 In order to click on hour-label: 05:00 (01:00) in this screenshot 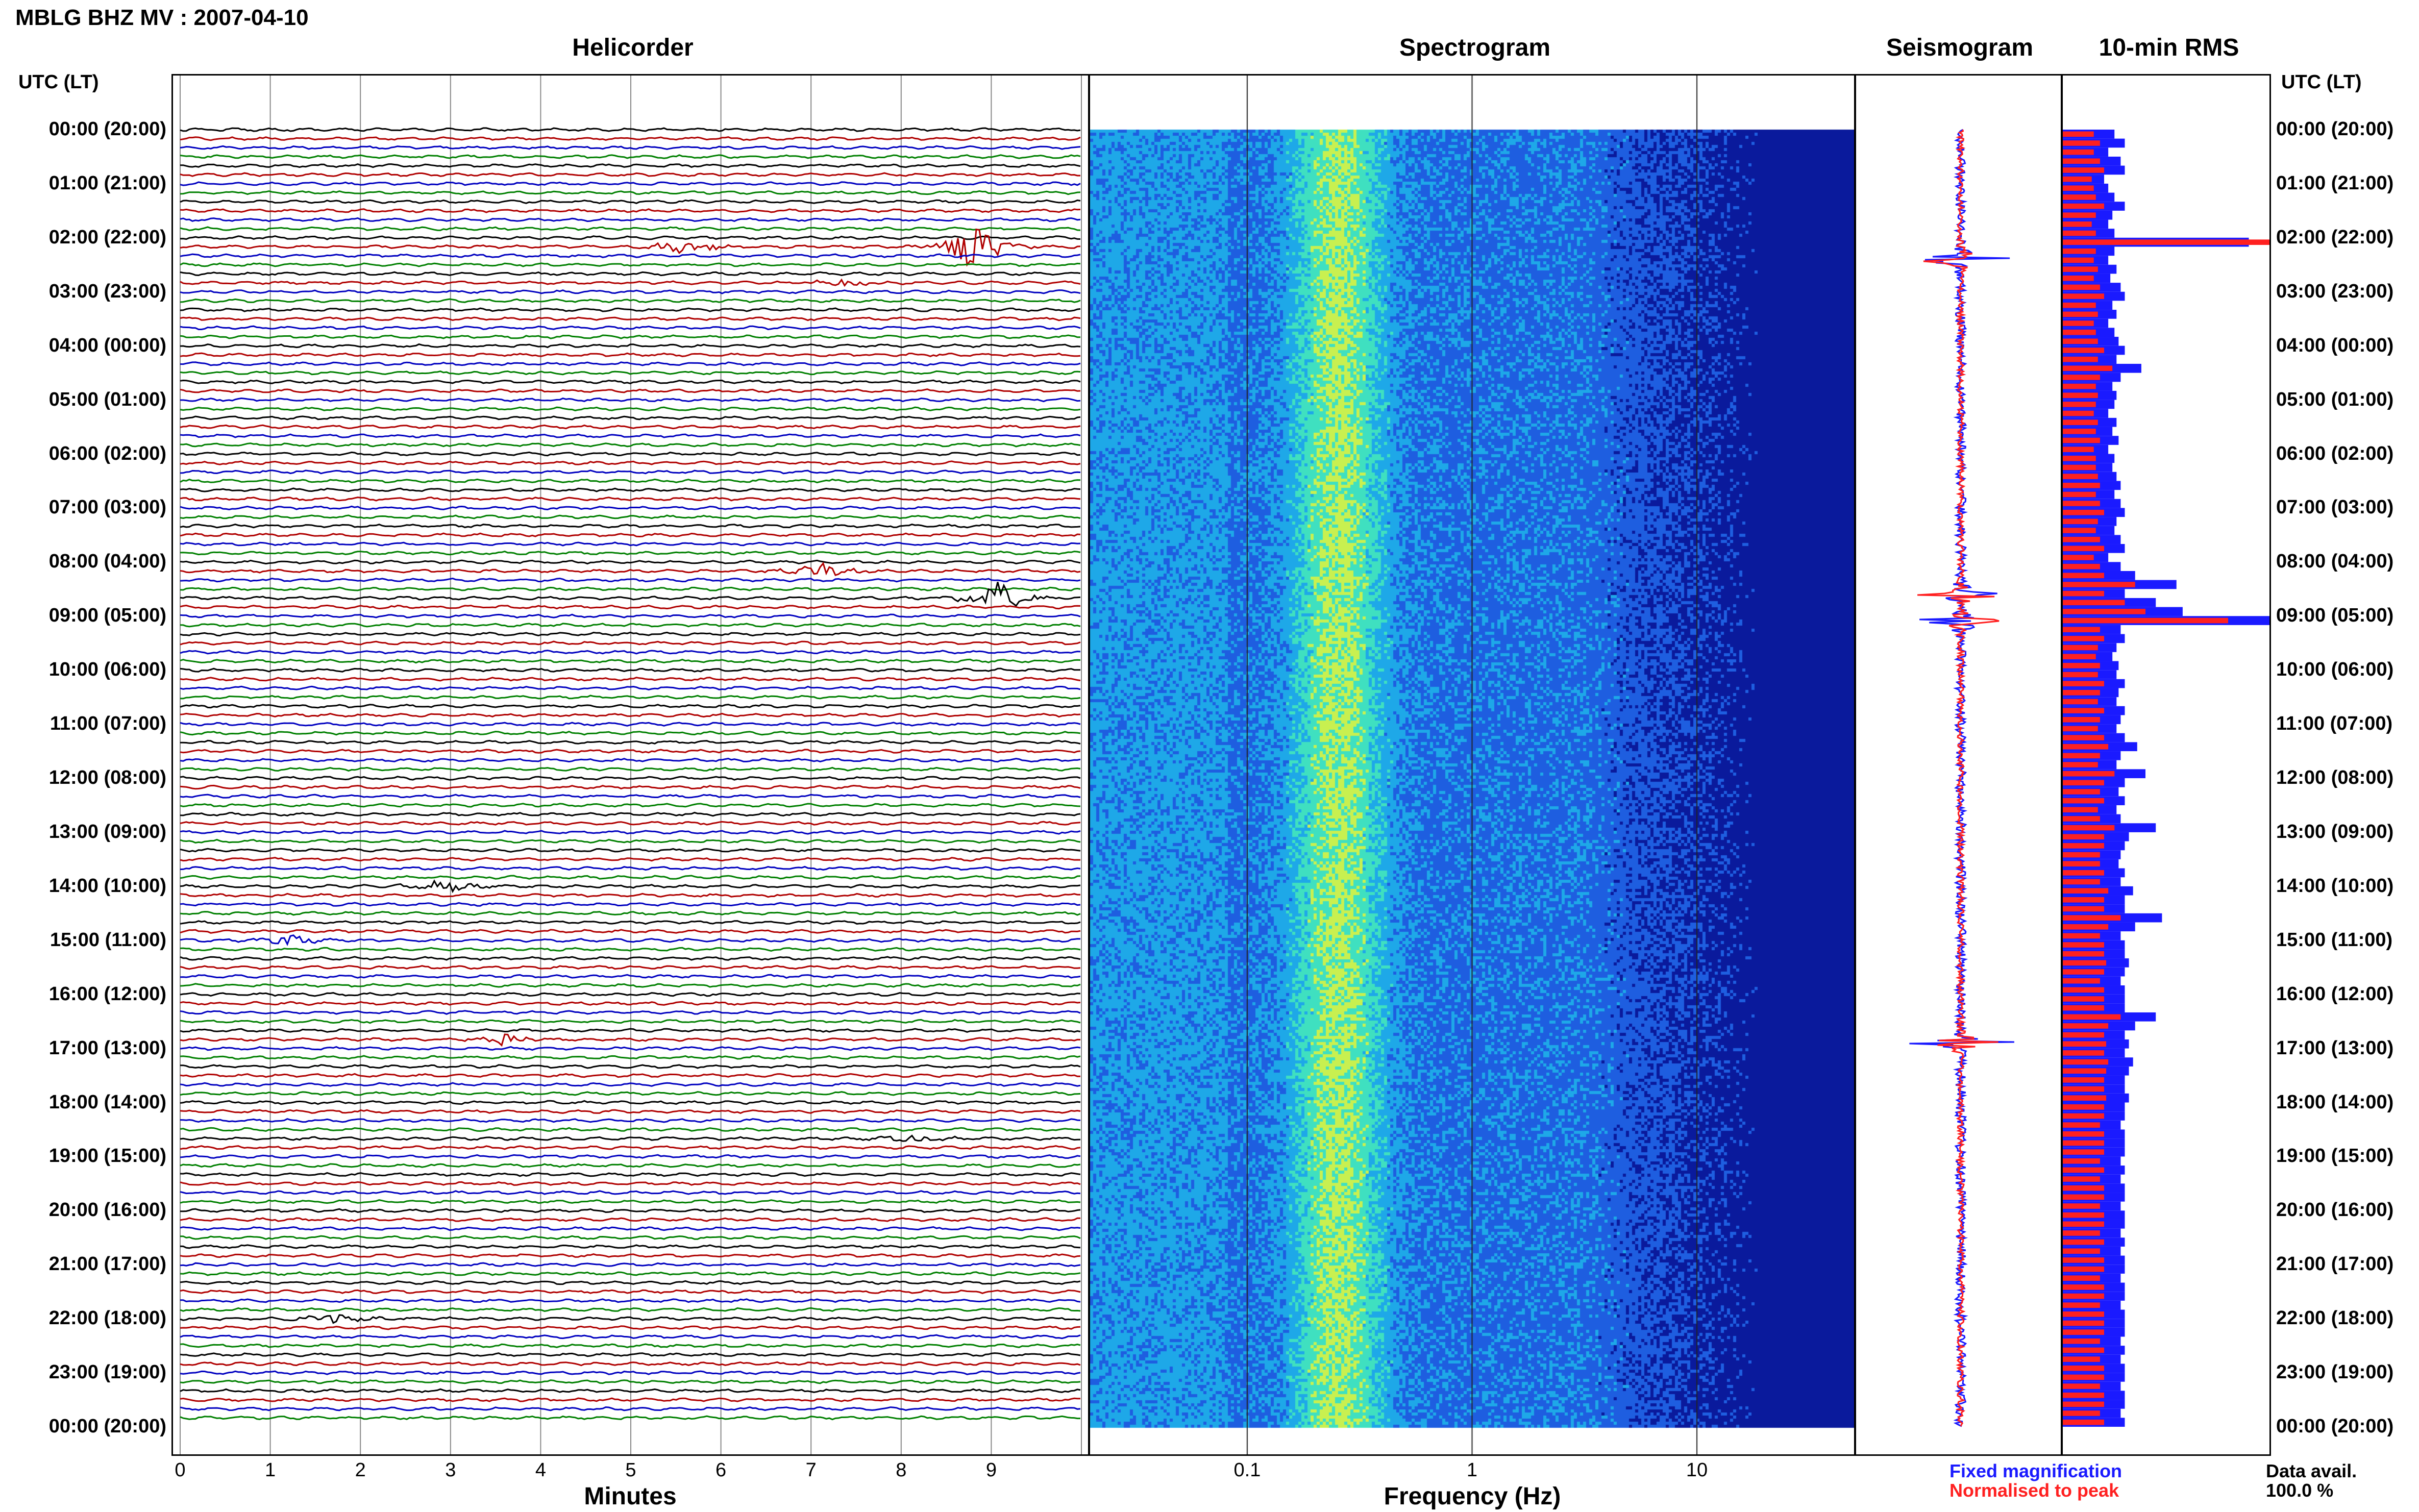, I will do `click(2335, 399)`.